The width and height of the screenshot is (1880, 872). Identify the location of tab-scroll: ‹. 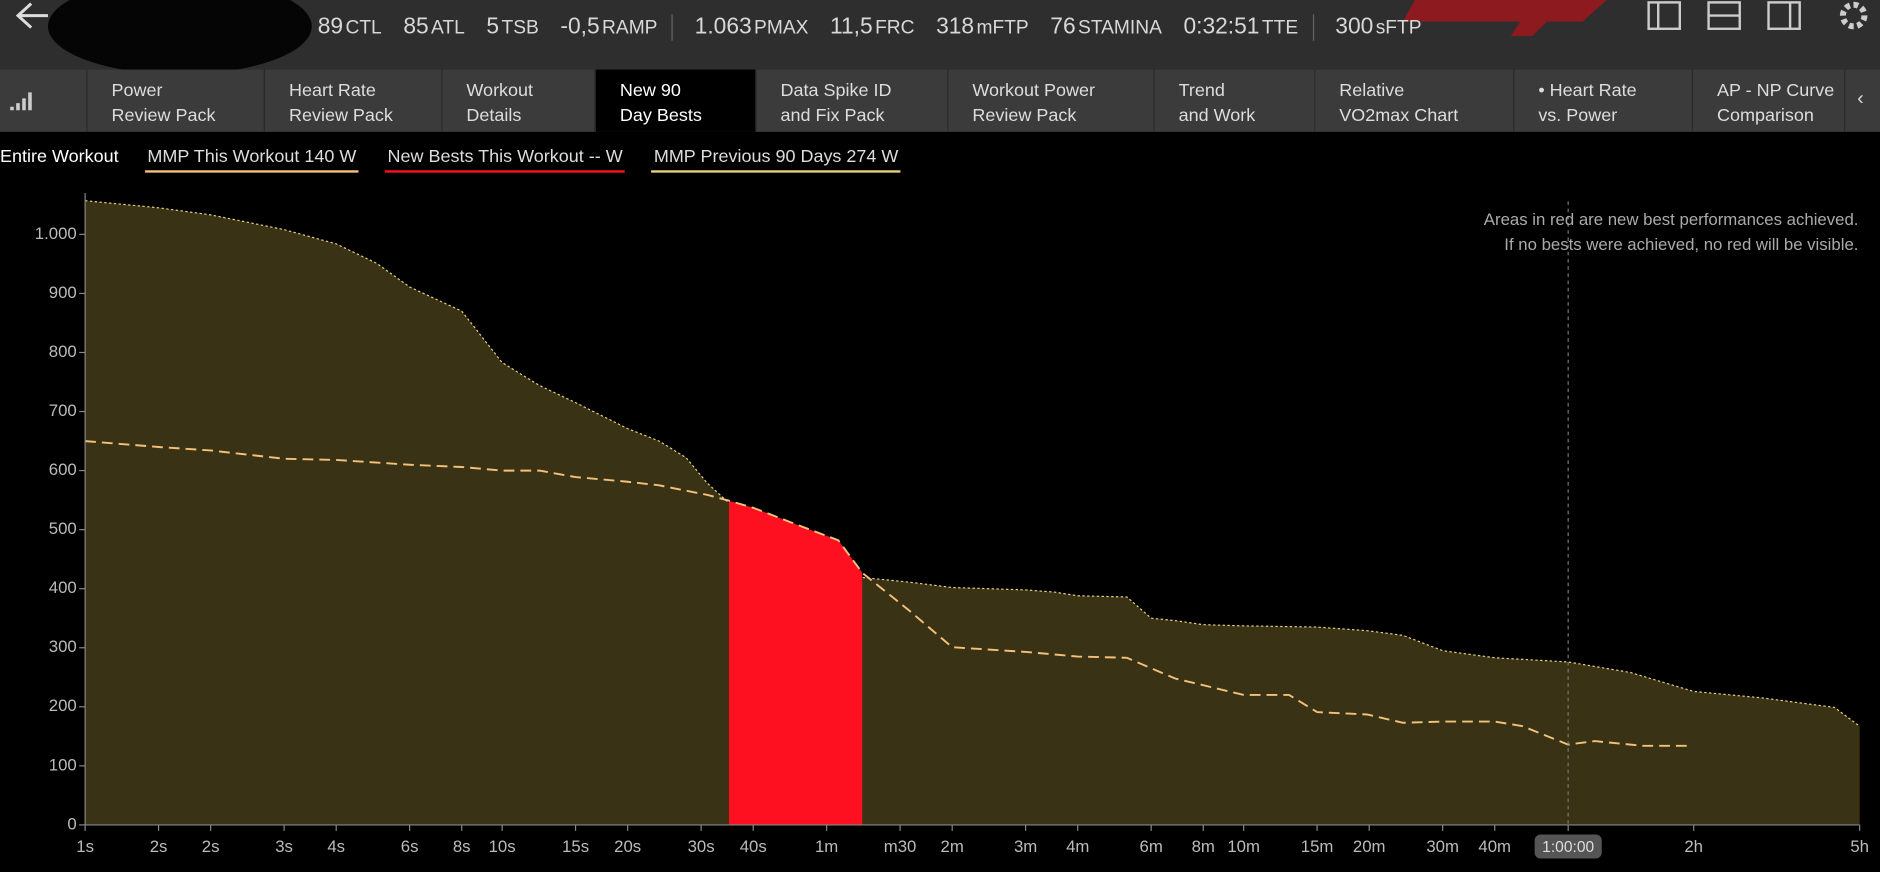
(1862, 100).